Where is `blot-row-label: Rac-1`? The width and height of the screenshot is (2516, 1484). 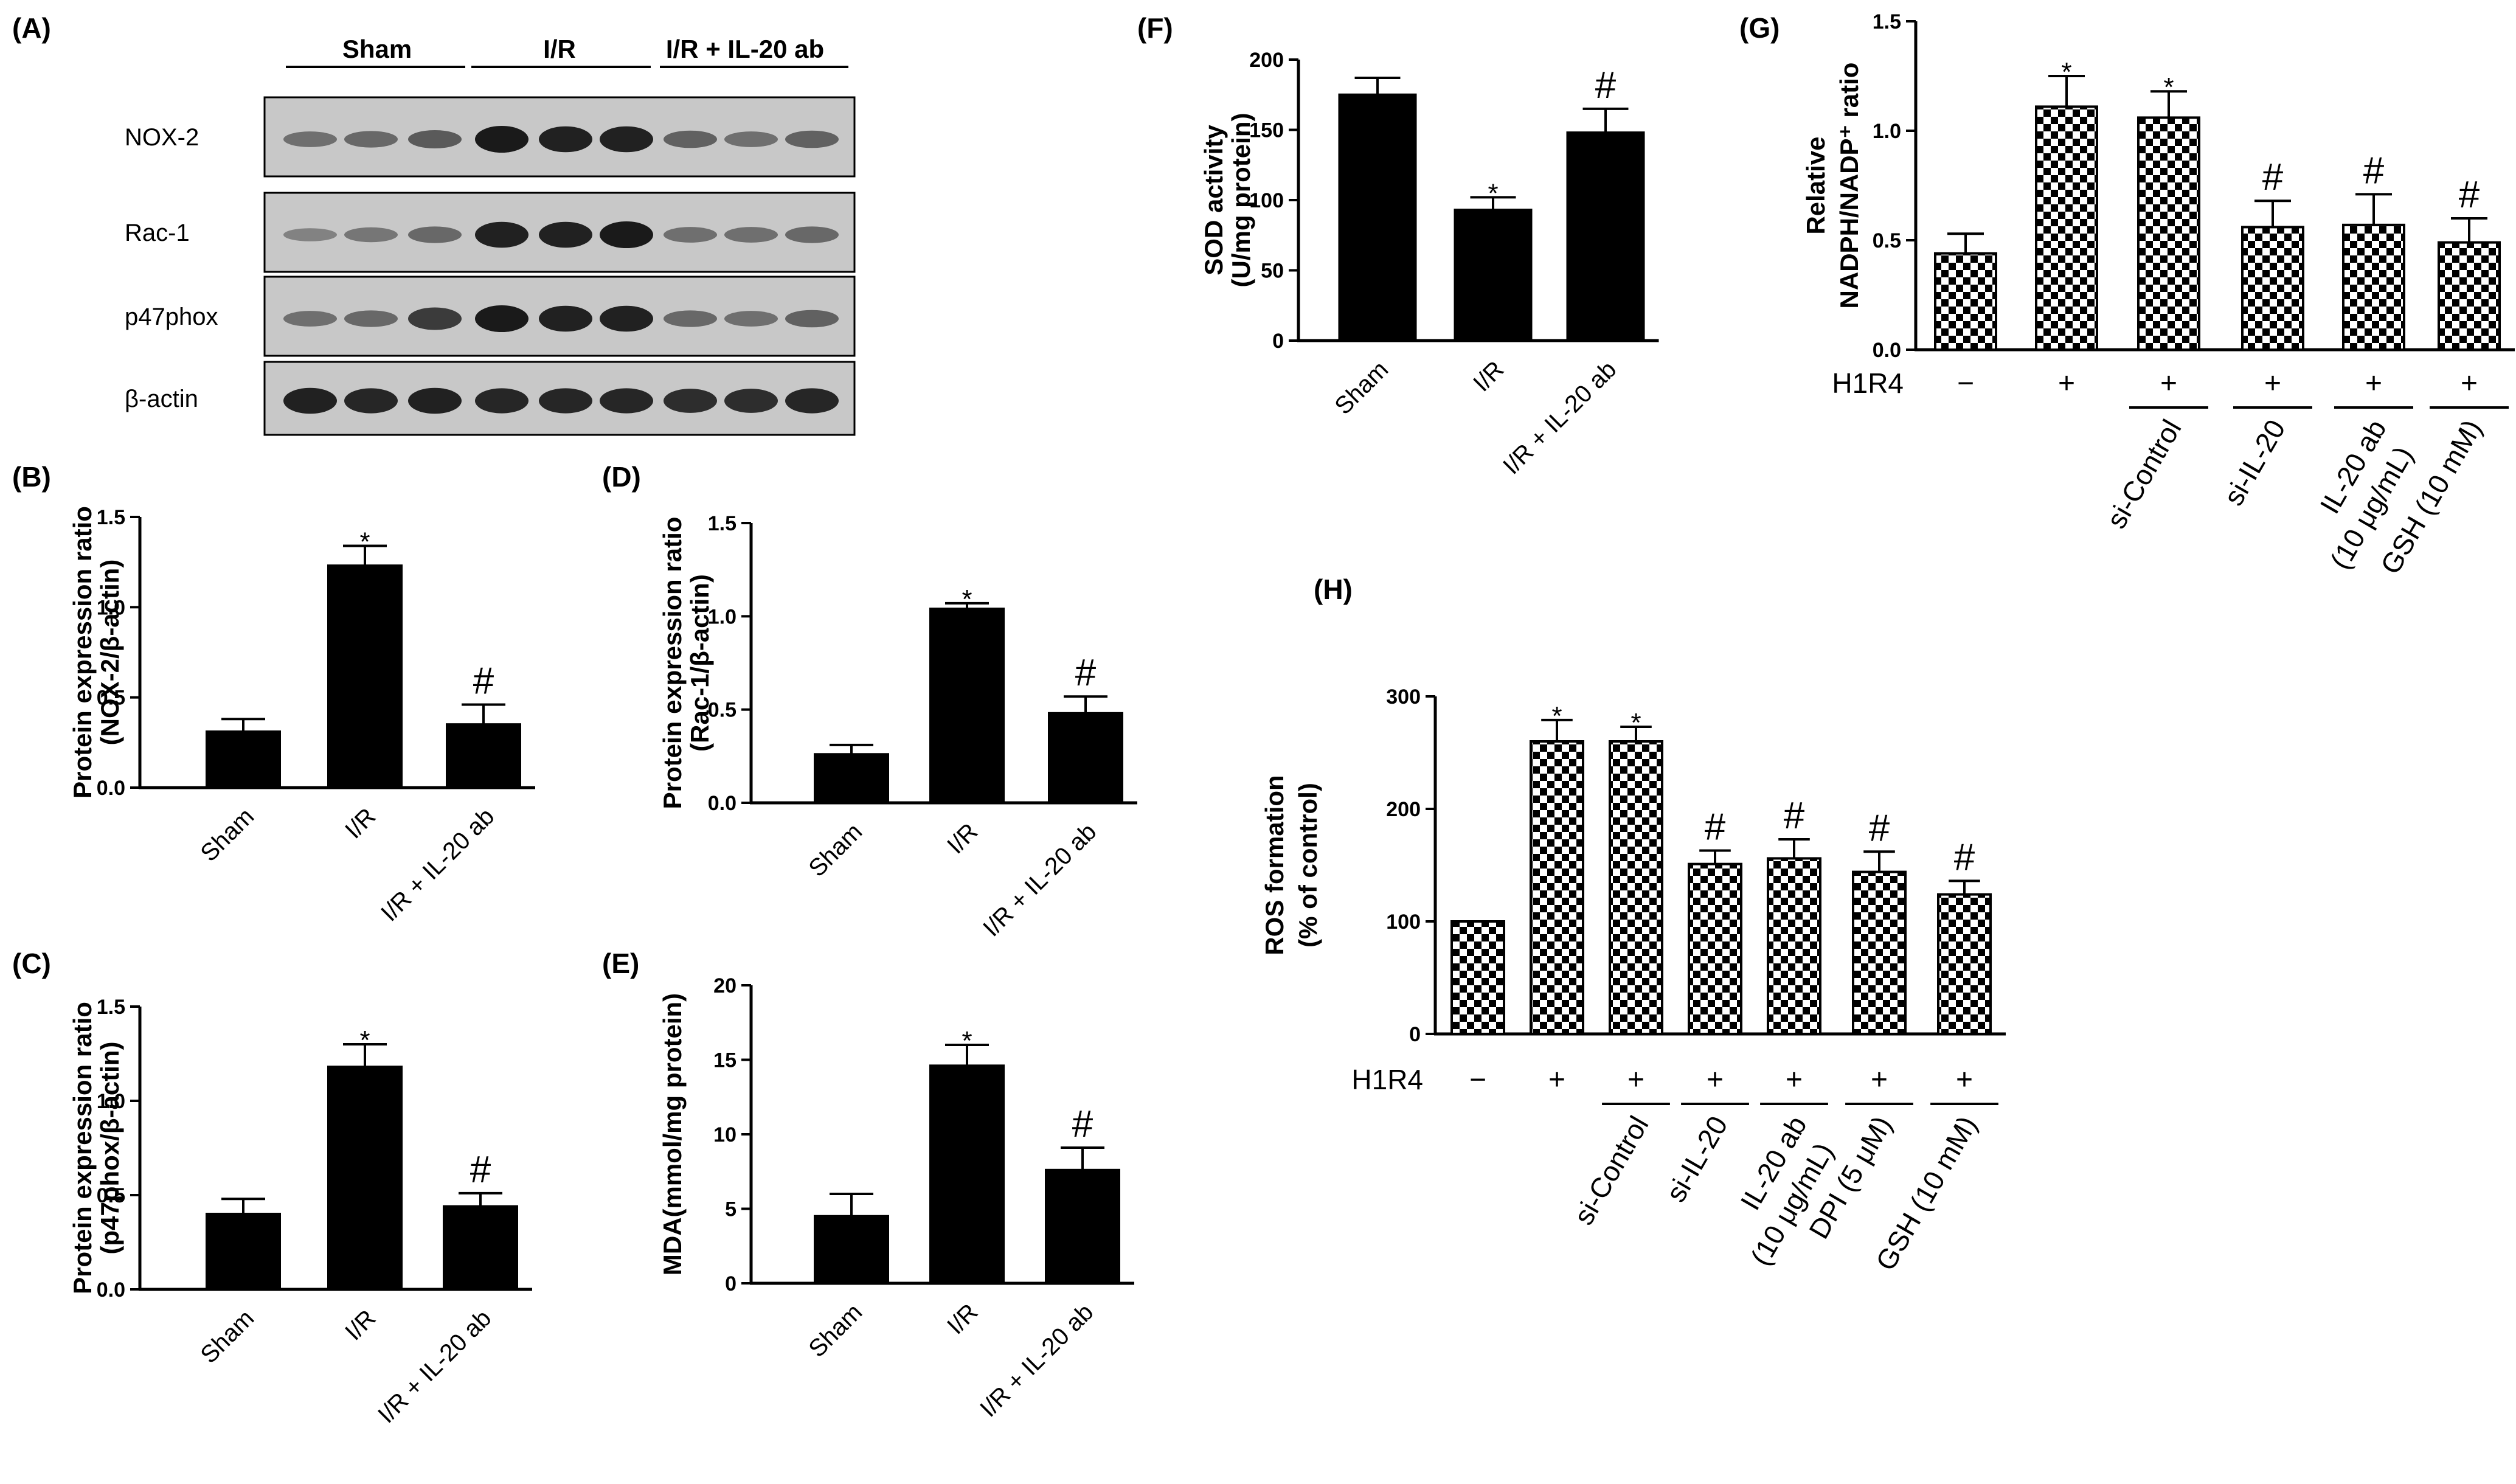 blot-row-label: Rac-1 is located at coordinates (157, 233).